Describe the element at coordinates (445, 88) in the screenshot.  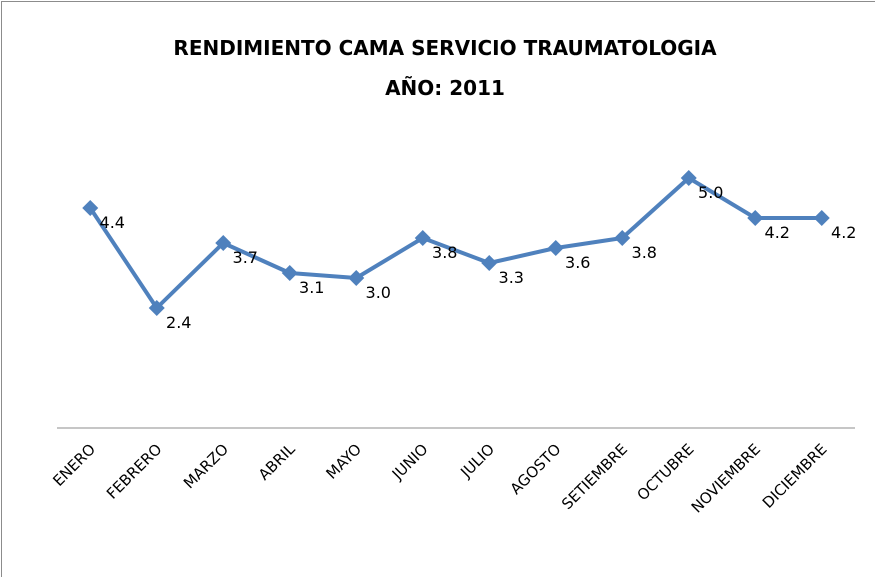
I see `chart-subtitle: AÑO: 2011` at that location.